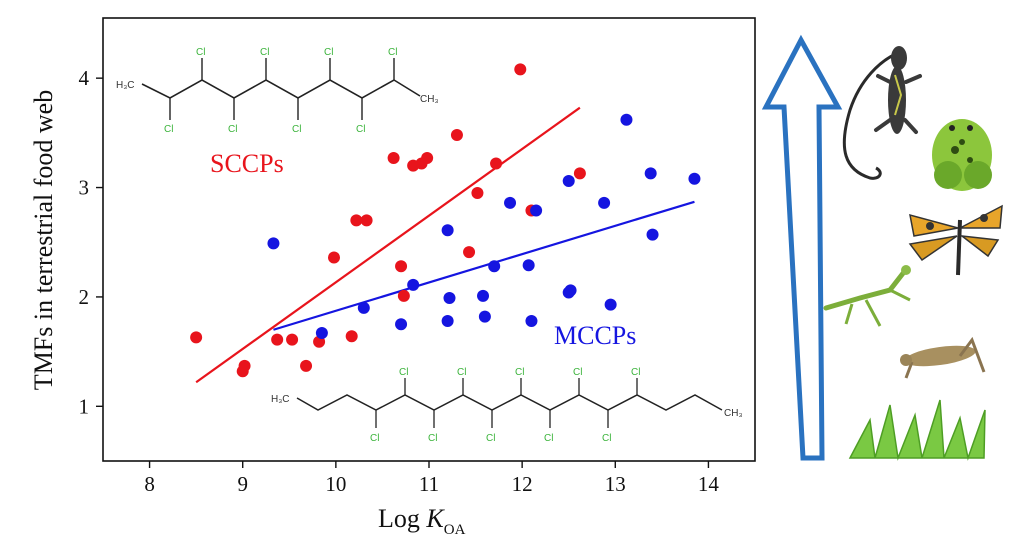  I want to click on x-tick-label: 12, so click(522, 484).